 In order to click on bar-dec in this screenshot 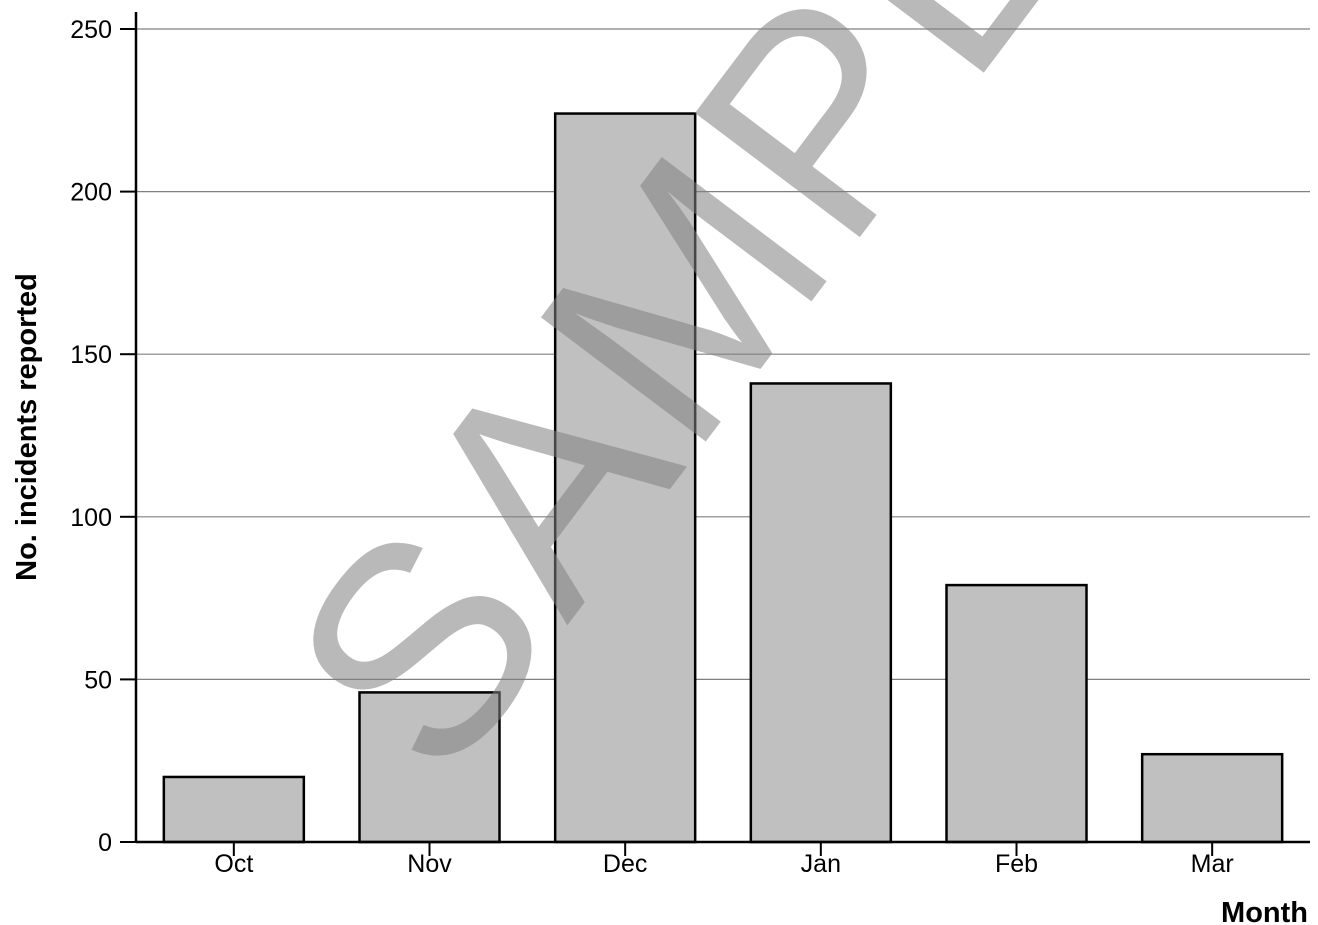, I will do `click(625, 478)`.